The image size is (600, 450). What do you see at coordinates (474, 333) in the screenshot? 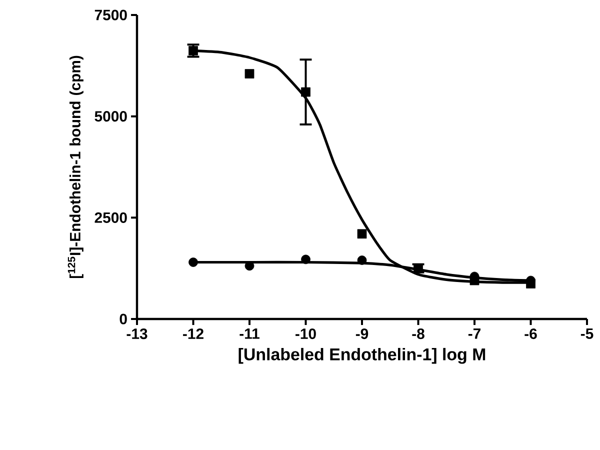
I see `x-tick-label: -7` at bounding box center [474, 333].